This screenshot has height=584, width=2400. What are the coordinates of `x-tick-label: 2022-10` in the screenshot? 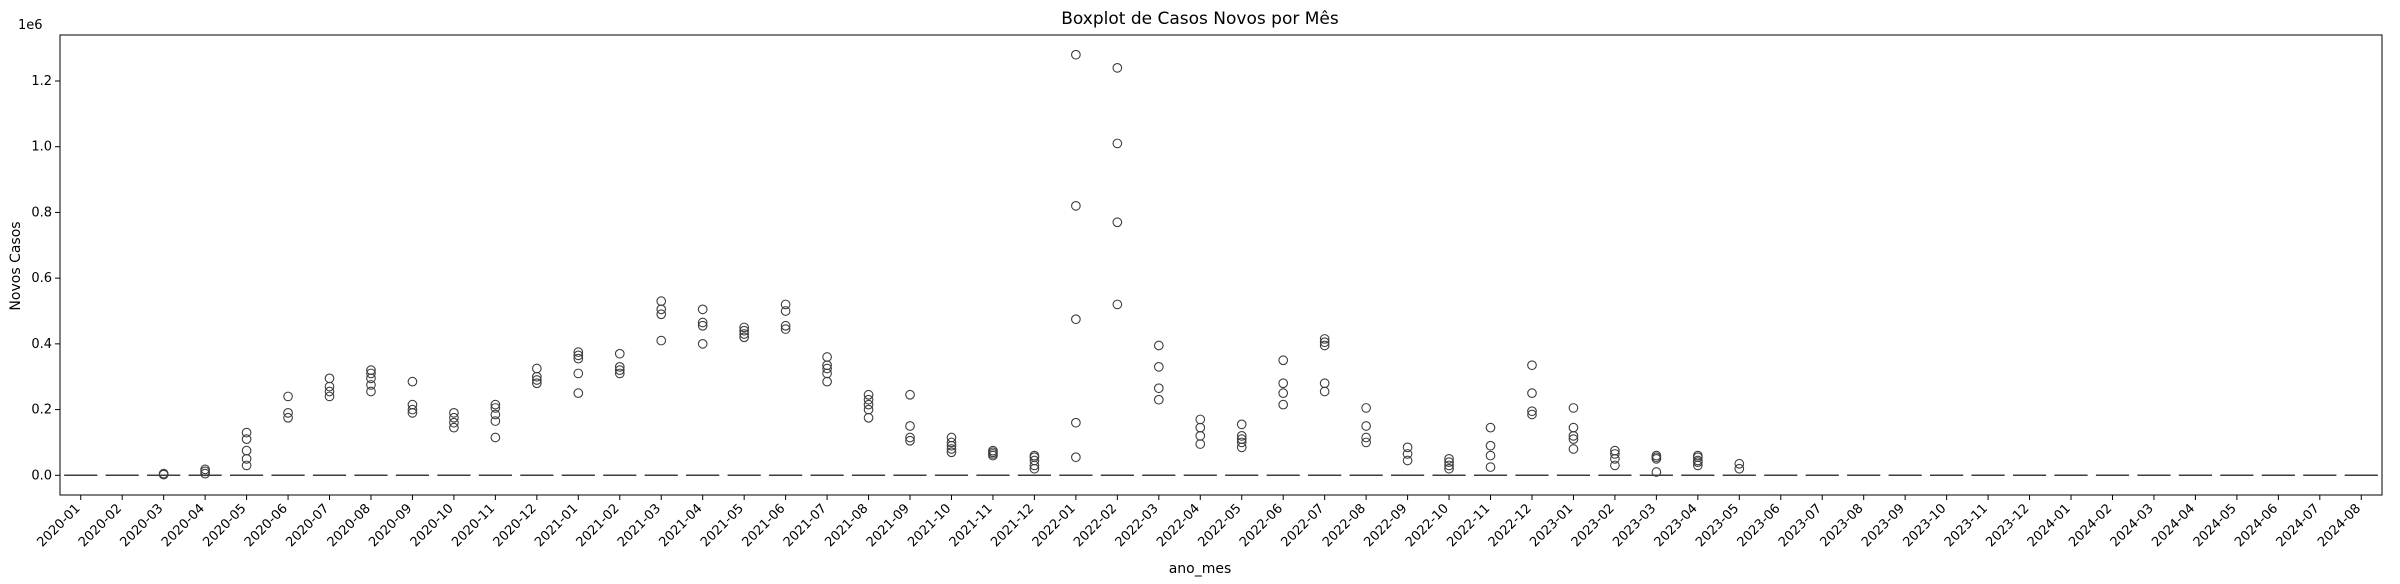 It's located at (1427, 525).